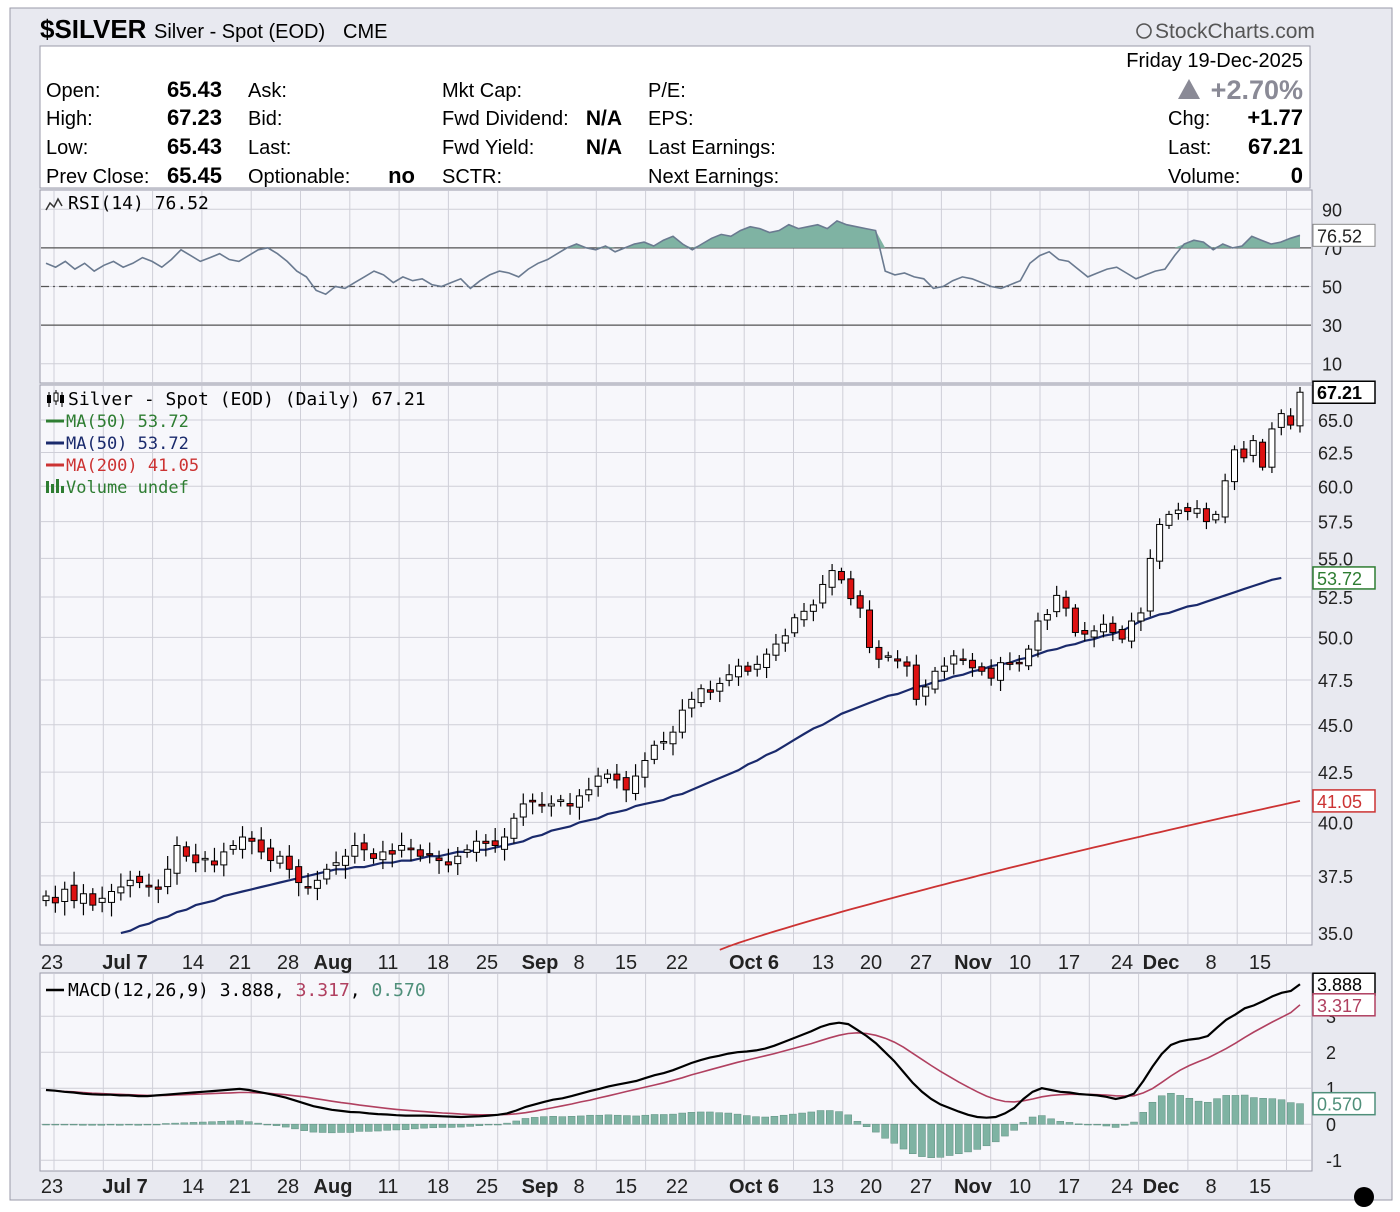  What do you see at coordinates (673, 1051) in the screenshot?
I see `macd-line` at bounding box center [673, 1051].